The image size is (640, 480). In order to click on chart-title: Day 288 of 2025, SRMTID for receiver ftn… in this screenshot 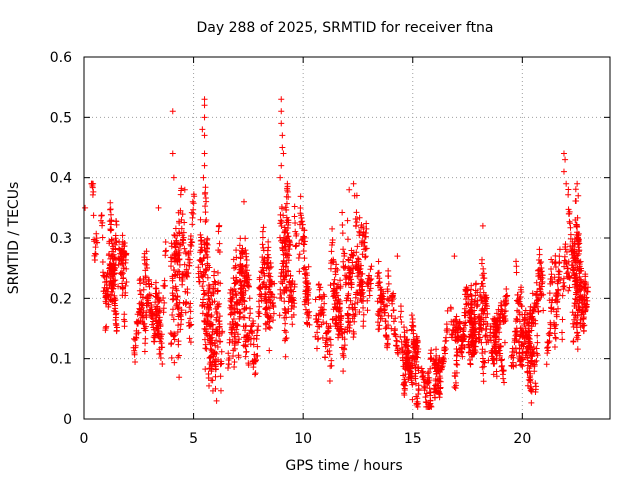, I will do `click(344, 28)`.